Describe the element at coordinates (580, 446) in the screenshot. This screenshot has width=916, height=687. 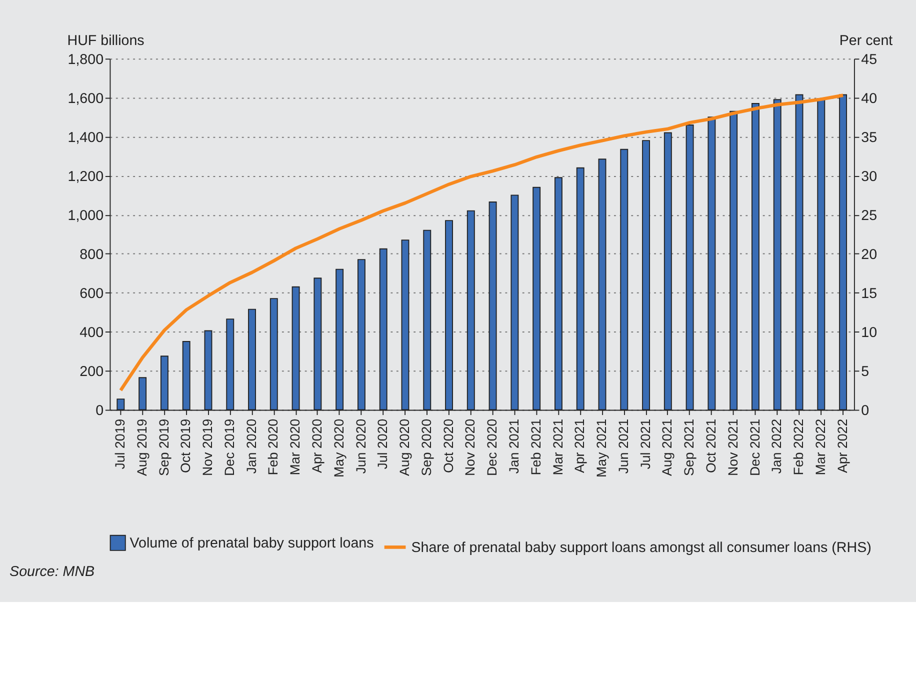
I see `x-tick-label: Apr 2021` at that location.